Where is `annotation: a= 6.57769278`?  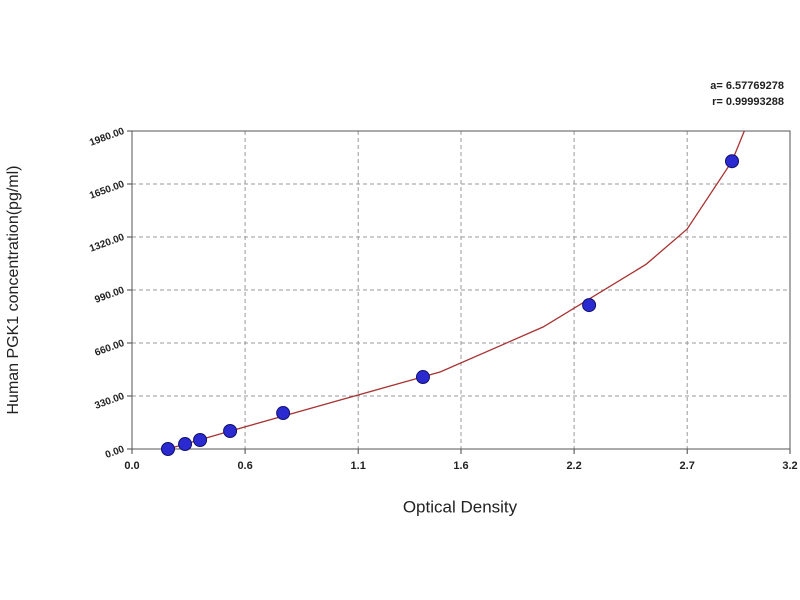 annotation: a= 6.57769278 is located at coordinates (747, 86).